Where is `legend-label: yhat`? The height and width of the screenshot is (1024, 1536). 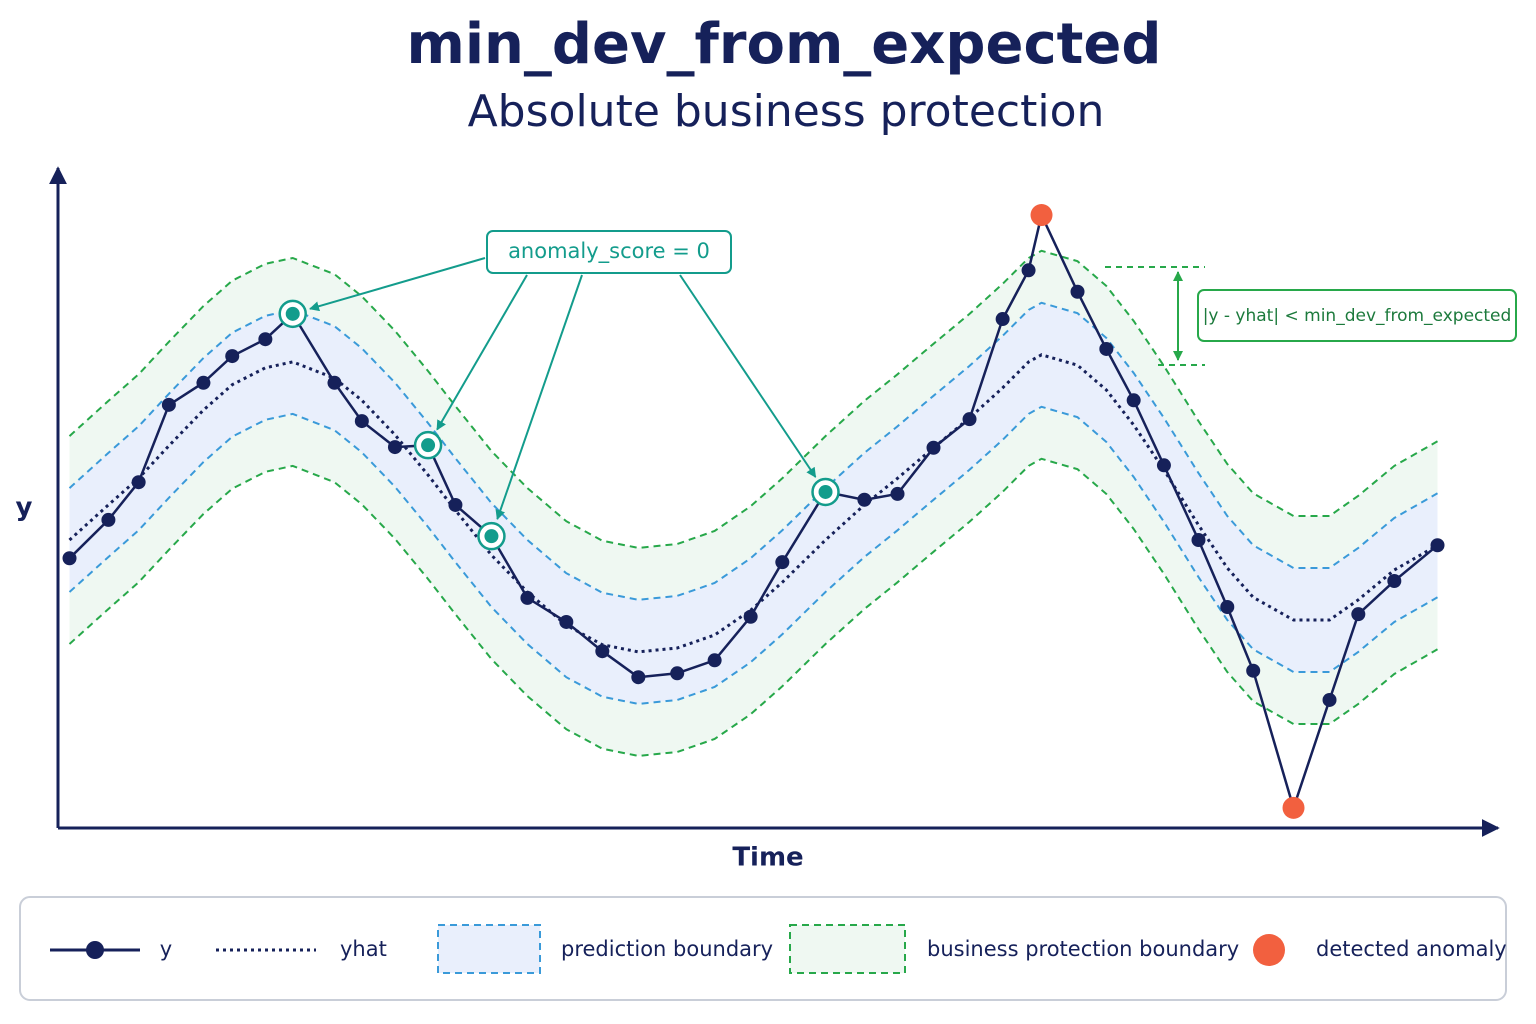
legend-label: yhat is located at coordinates (363, 949).